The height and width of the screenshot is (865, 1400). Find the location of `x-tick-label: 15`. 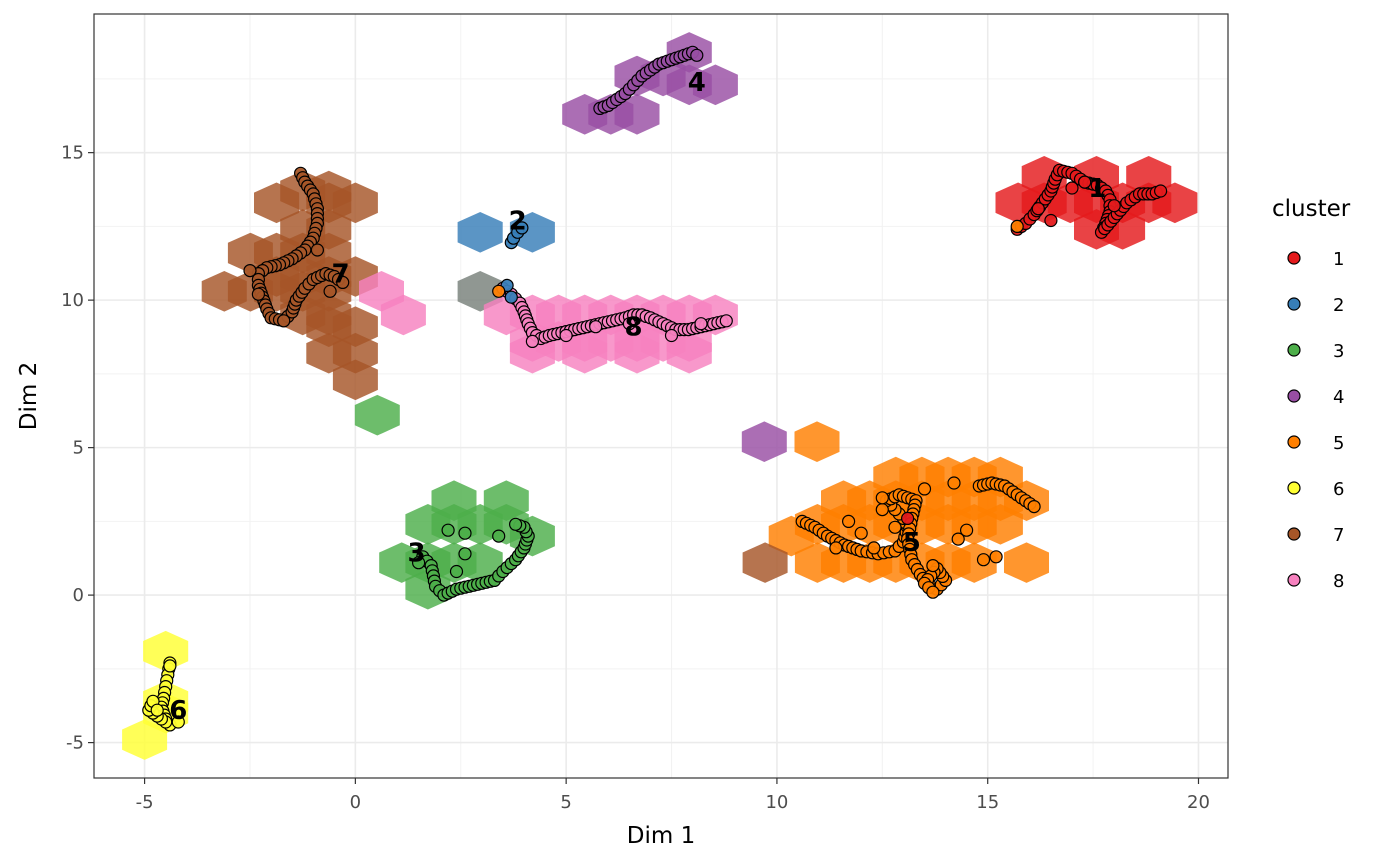

x-tick-label: 15 is located at coordinates (987, 802).